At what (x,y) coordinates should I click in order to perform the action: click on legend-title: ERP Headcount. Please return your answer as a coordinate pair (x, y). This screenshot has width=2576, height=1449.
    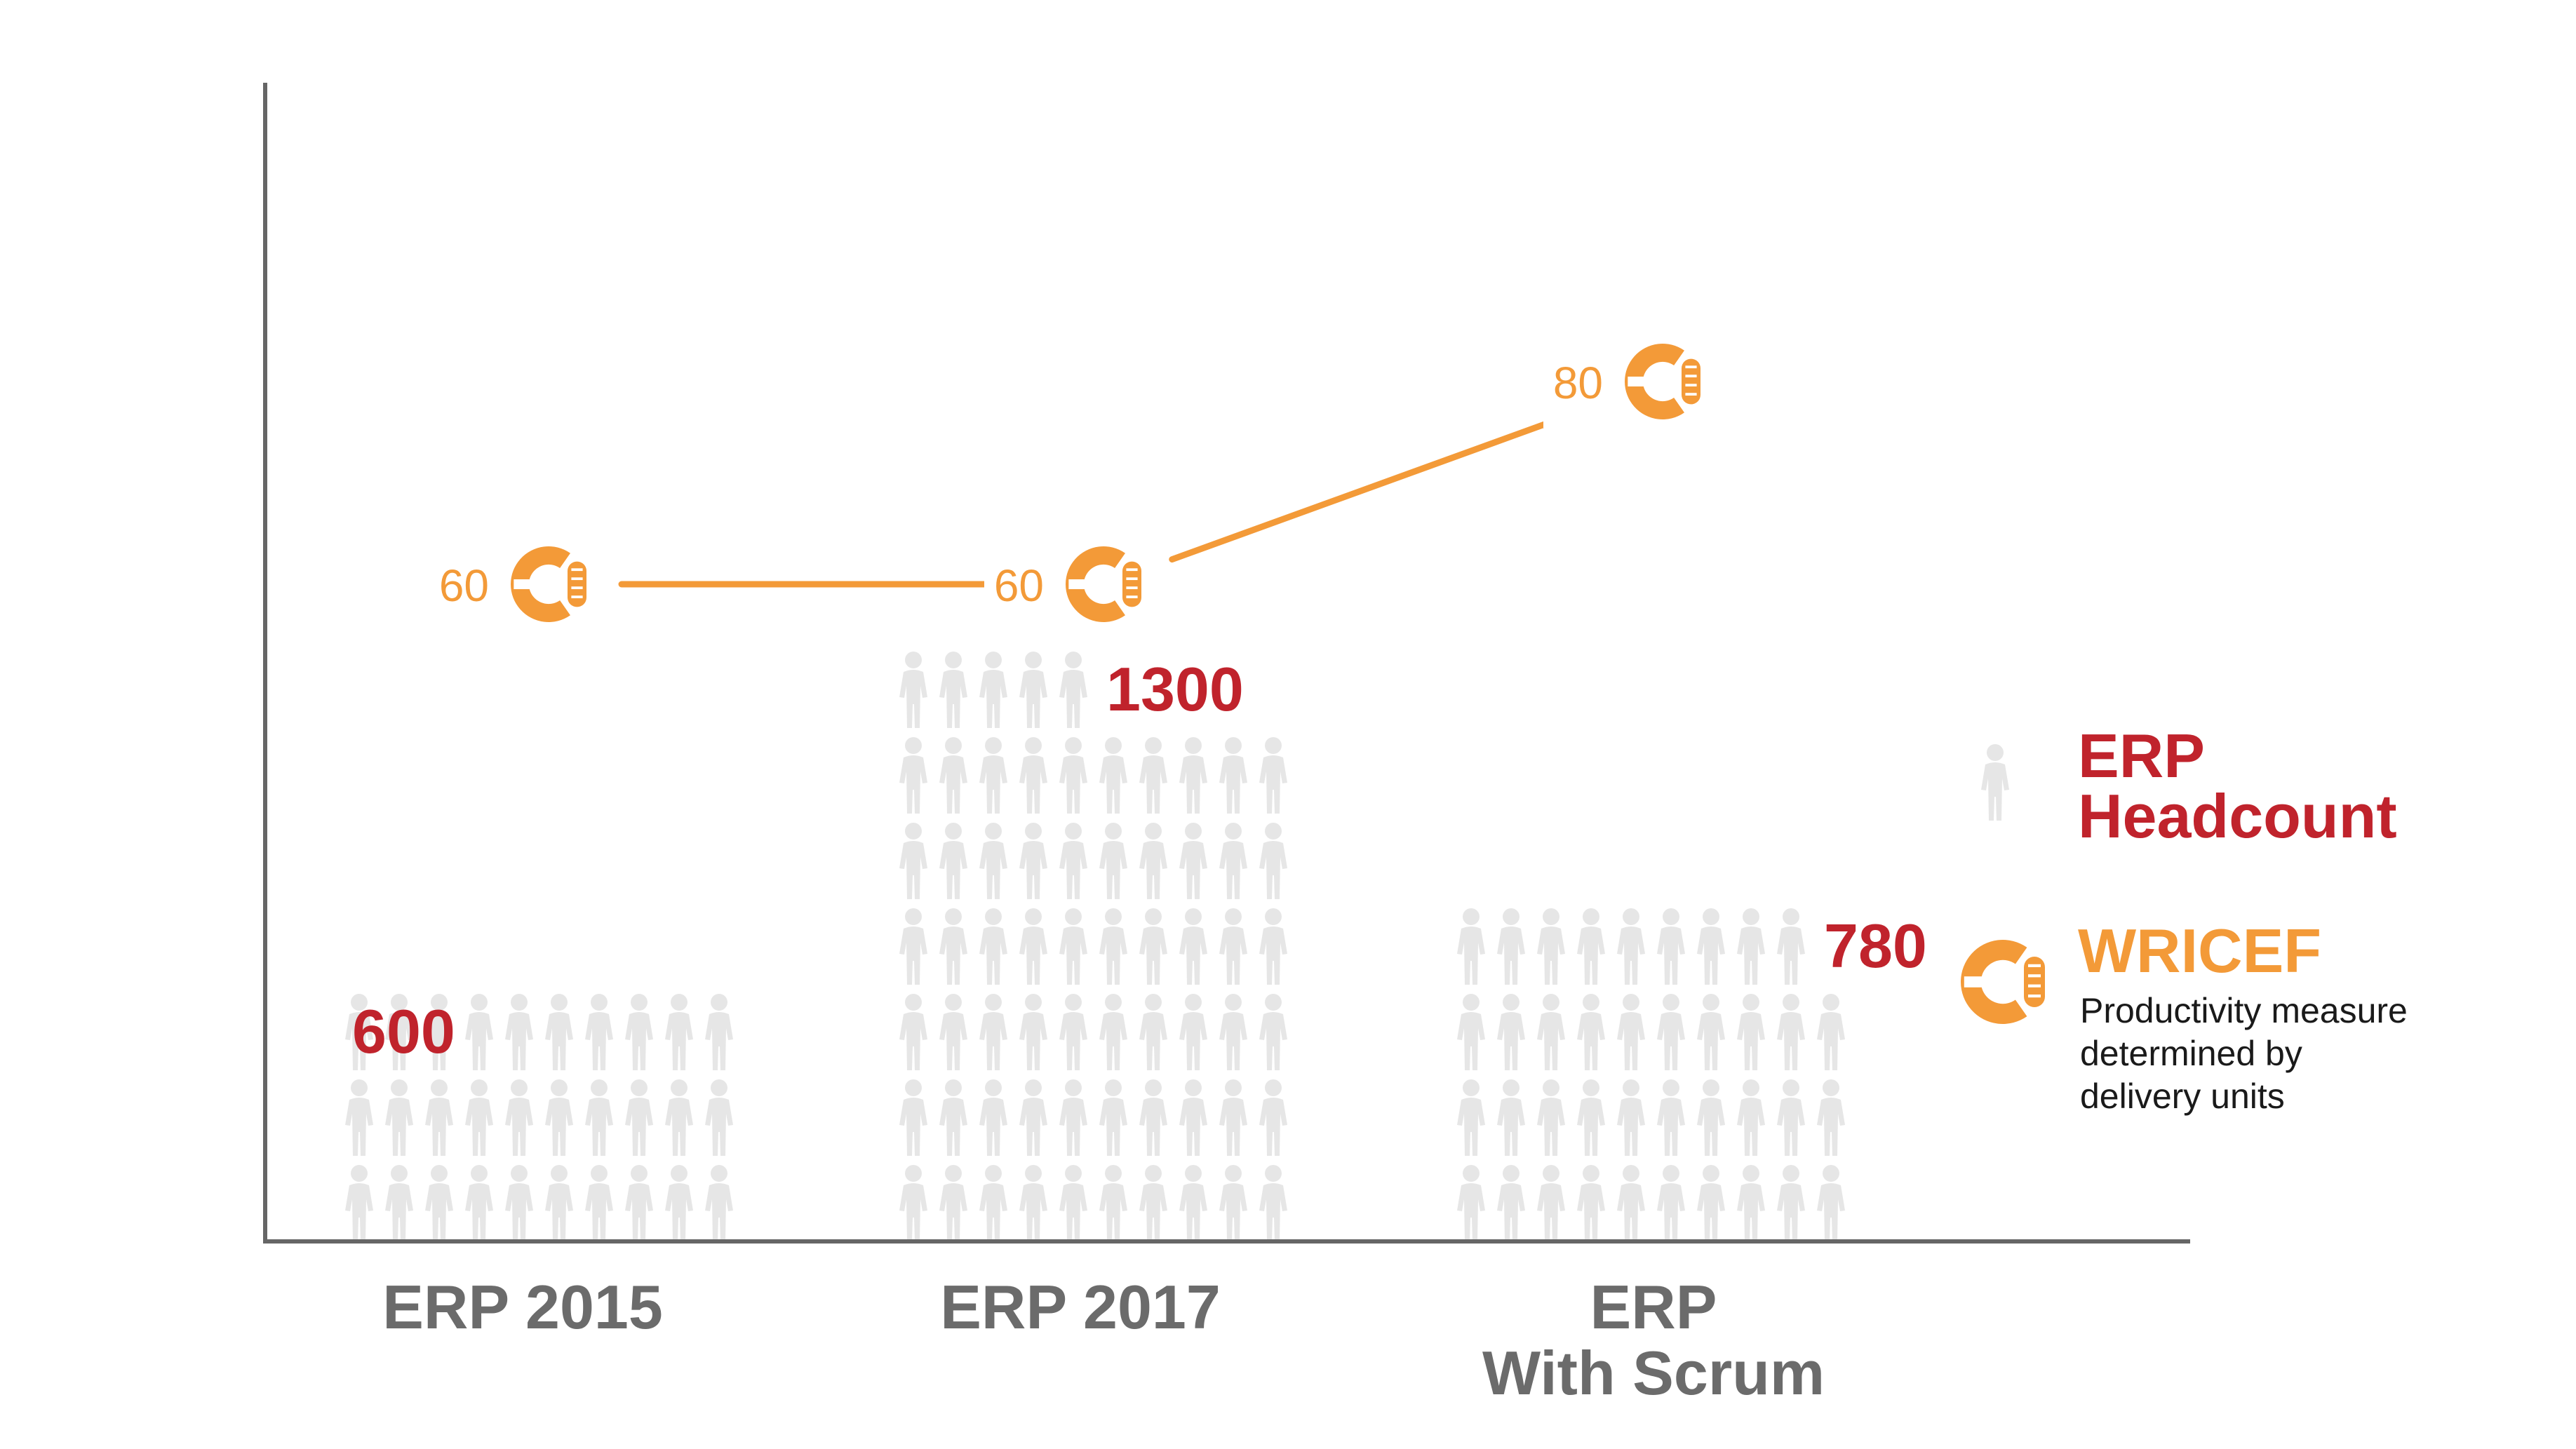
    Looking at the image, I should click on (2237, 786).